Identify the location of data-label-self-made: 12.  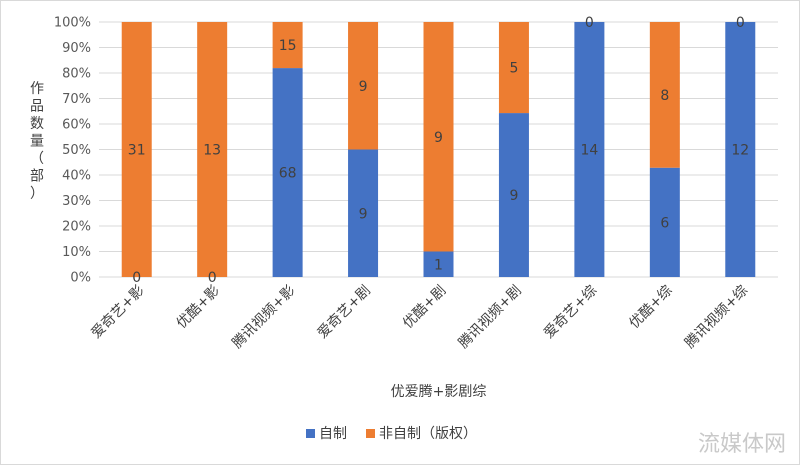
(740, 151).